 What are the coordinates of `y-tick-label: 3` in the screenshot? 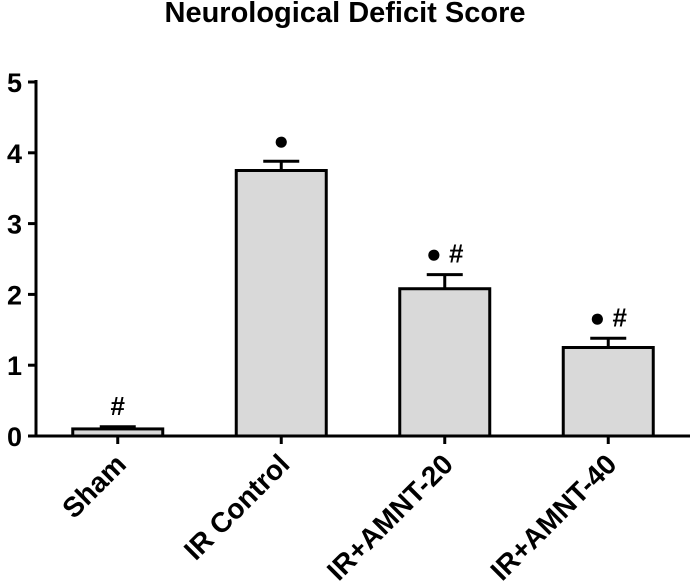 It's located at (14, 225).